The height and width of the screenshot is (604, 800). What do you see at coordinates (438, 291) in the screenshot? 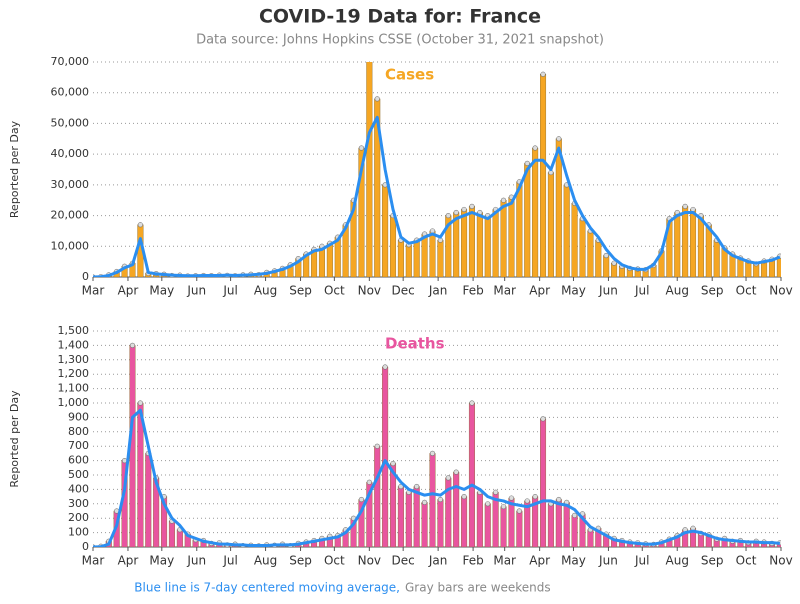
I see `x-tick-label: Jan` at bounding box center [438, 291].